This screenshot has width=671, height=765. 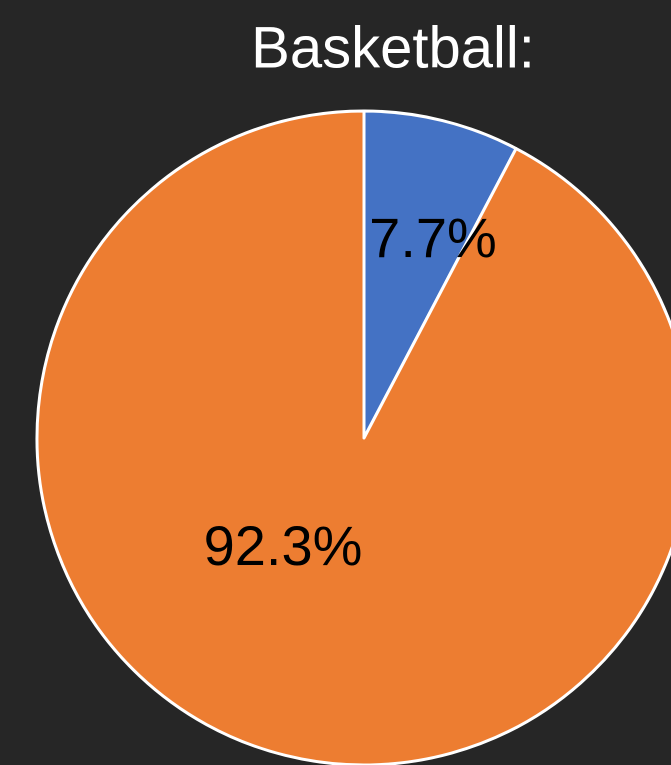 I want to click on data-label: 7.7%, so click(x=433, y=237).